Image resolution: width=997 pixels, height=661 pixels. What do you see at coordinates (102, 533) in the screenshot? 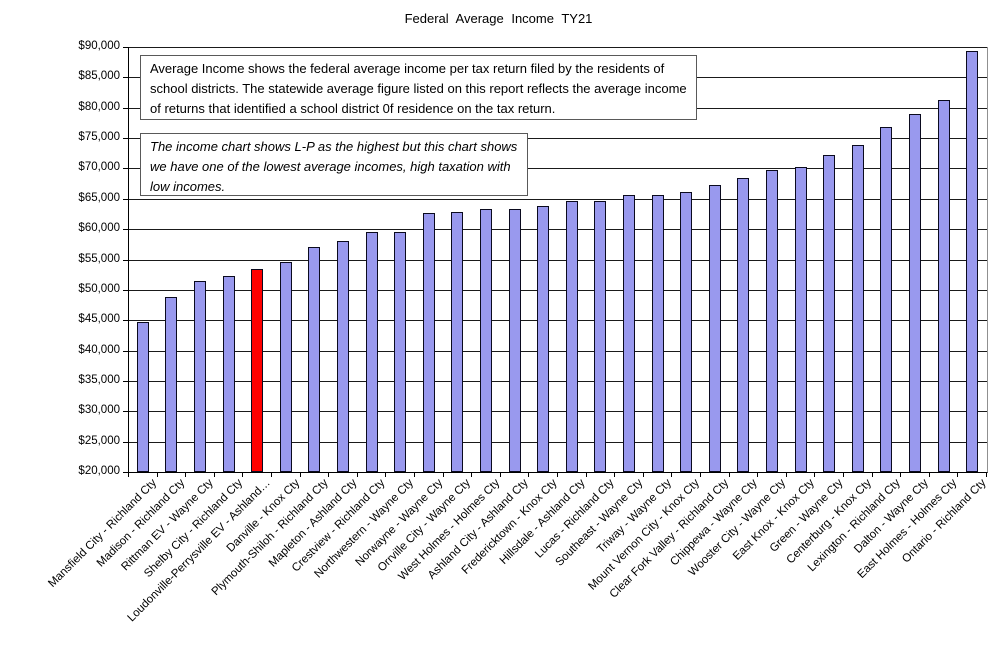
I see `x-axis-label: Mansfield City - Richland Cty` at bounding box center [102, 533].